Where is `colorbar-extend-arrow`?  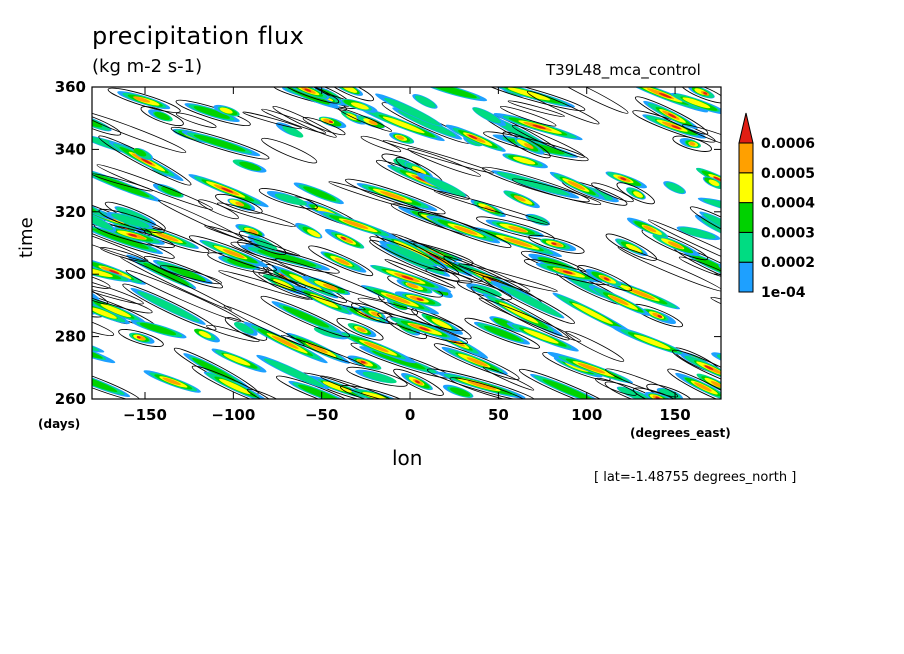
colorbar-extend-arrow is located at coordinates (746, 128).